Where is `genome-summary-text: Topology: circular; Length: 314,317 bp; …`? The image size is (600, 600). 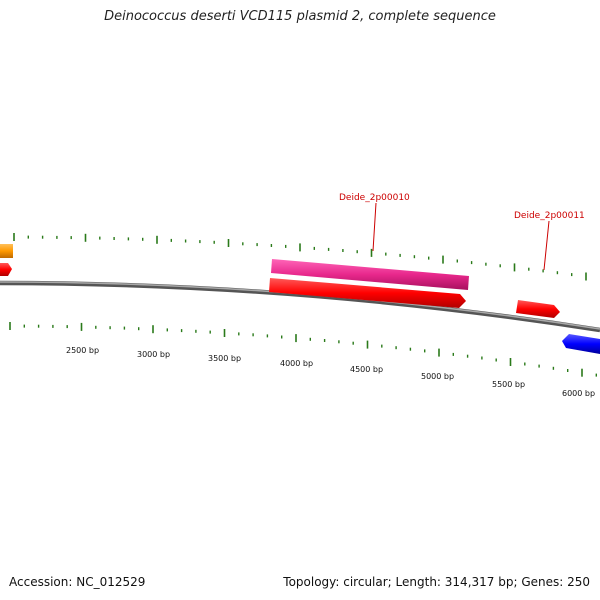 genome-summary-text: Topology: circular; Length: 314,317 bp; … is located at coordinates (436, 582).